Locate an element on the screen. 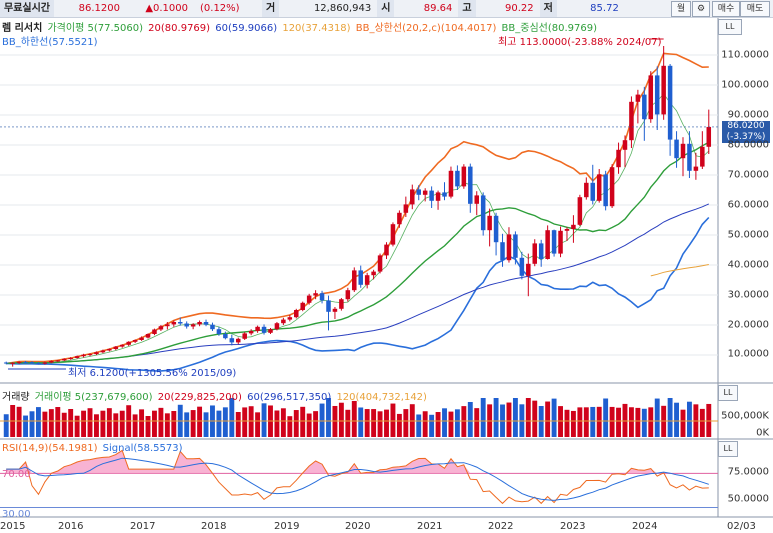 The width and height of the screenshot is (773, 533). rsi-level-70: 70.00 is located at coordinates (16, 474).